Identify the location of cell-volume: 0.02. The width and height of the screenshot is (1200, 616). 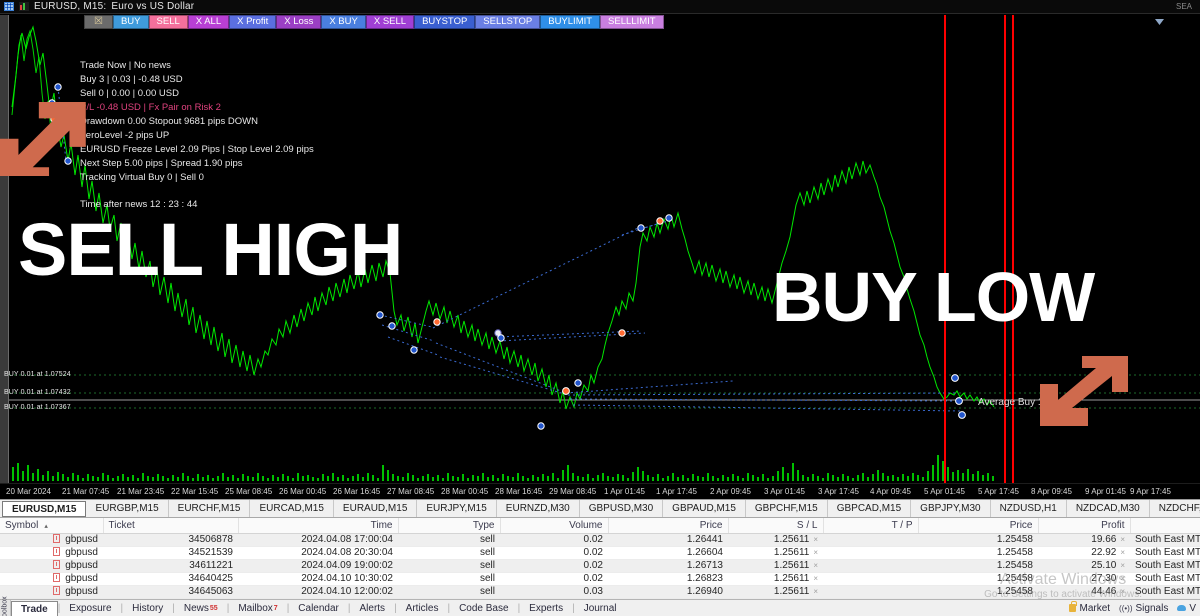
(554, 540).